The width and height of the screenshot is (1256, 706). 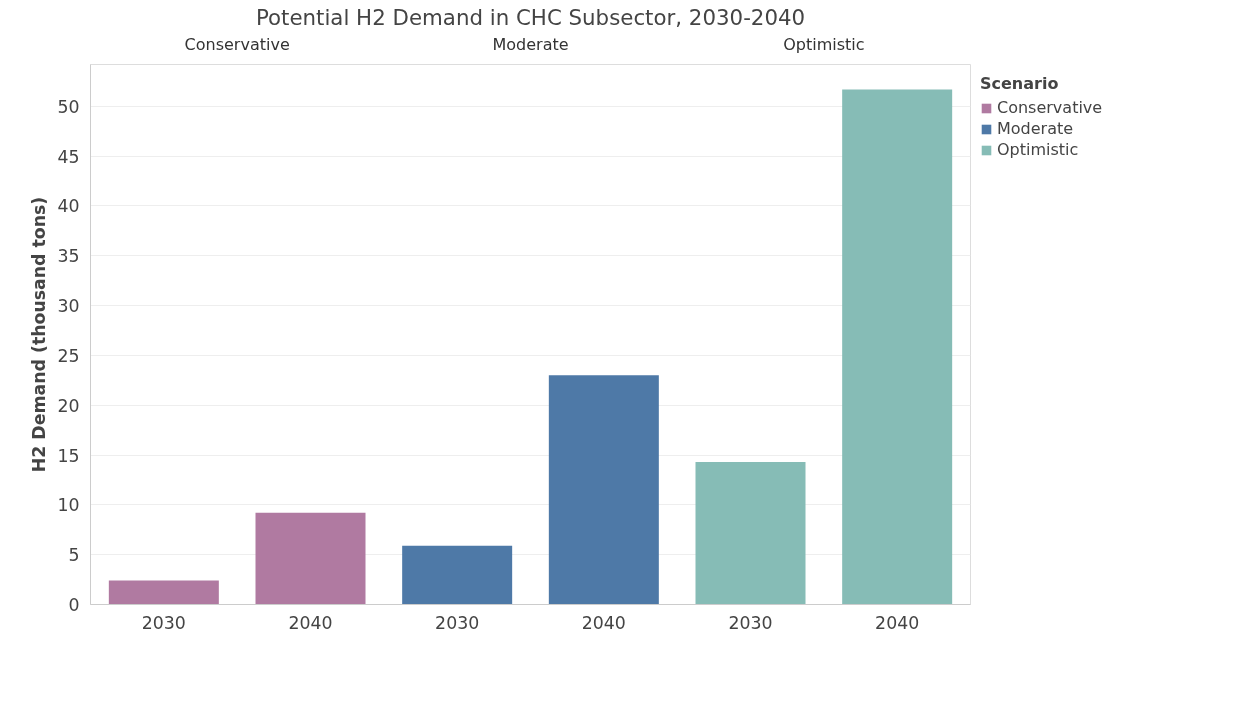 What do you see at coordinates (530, 17) in the screenshot?
I see `chart-title: Potential H2 Demand in CHC Subsector, 2030-2040` at bounding box center [530, 17].